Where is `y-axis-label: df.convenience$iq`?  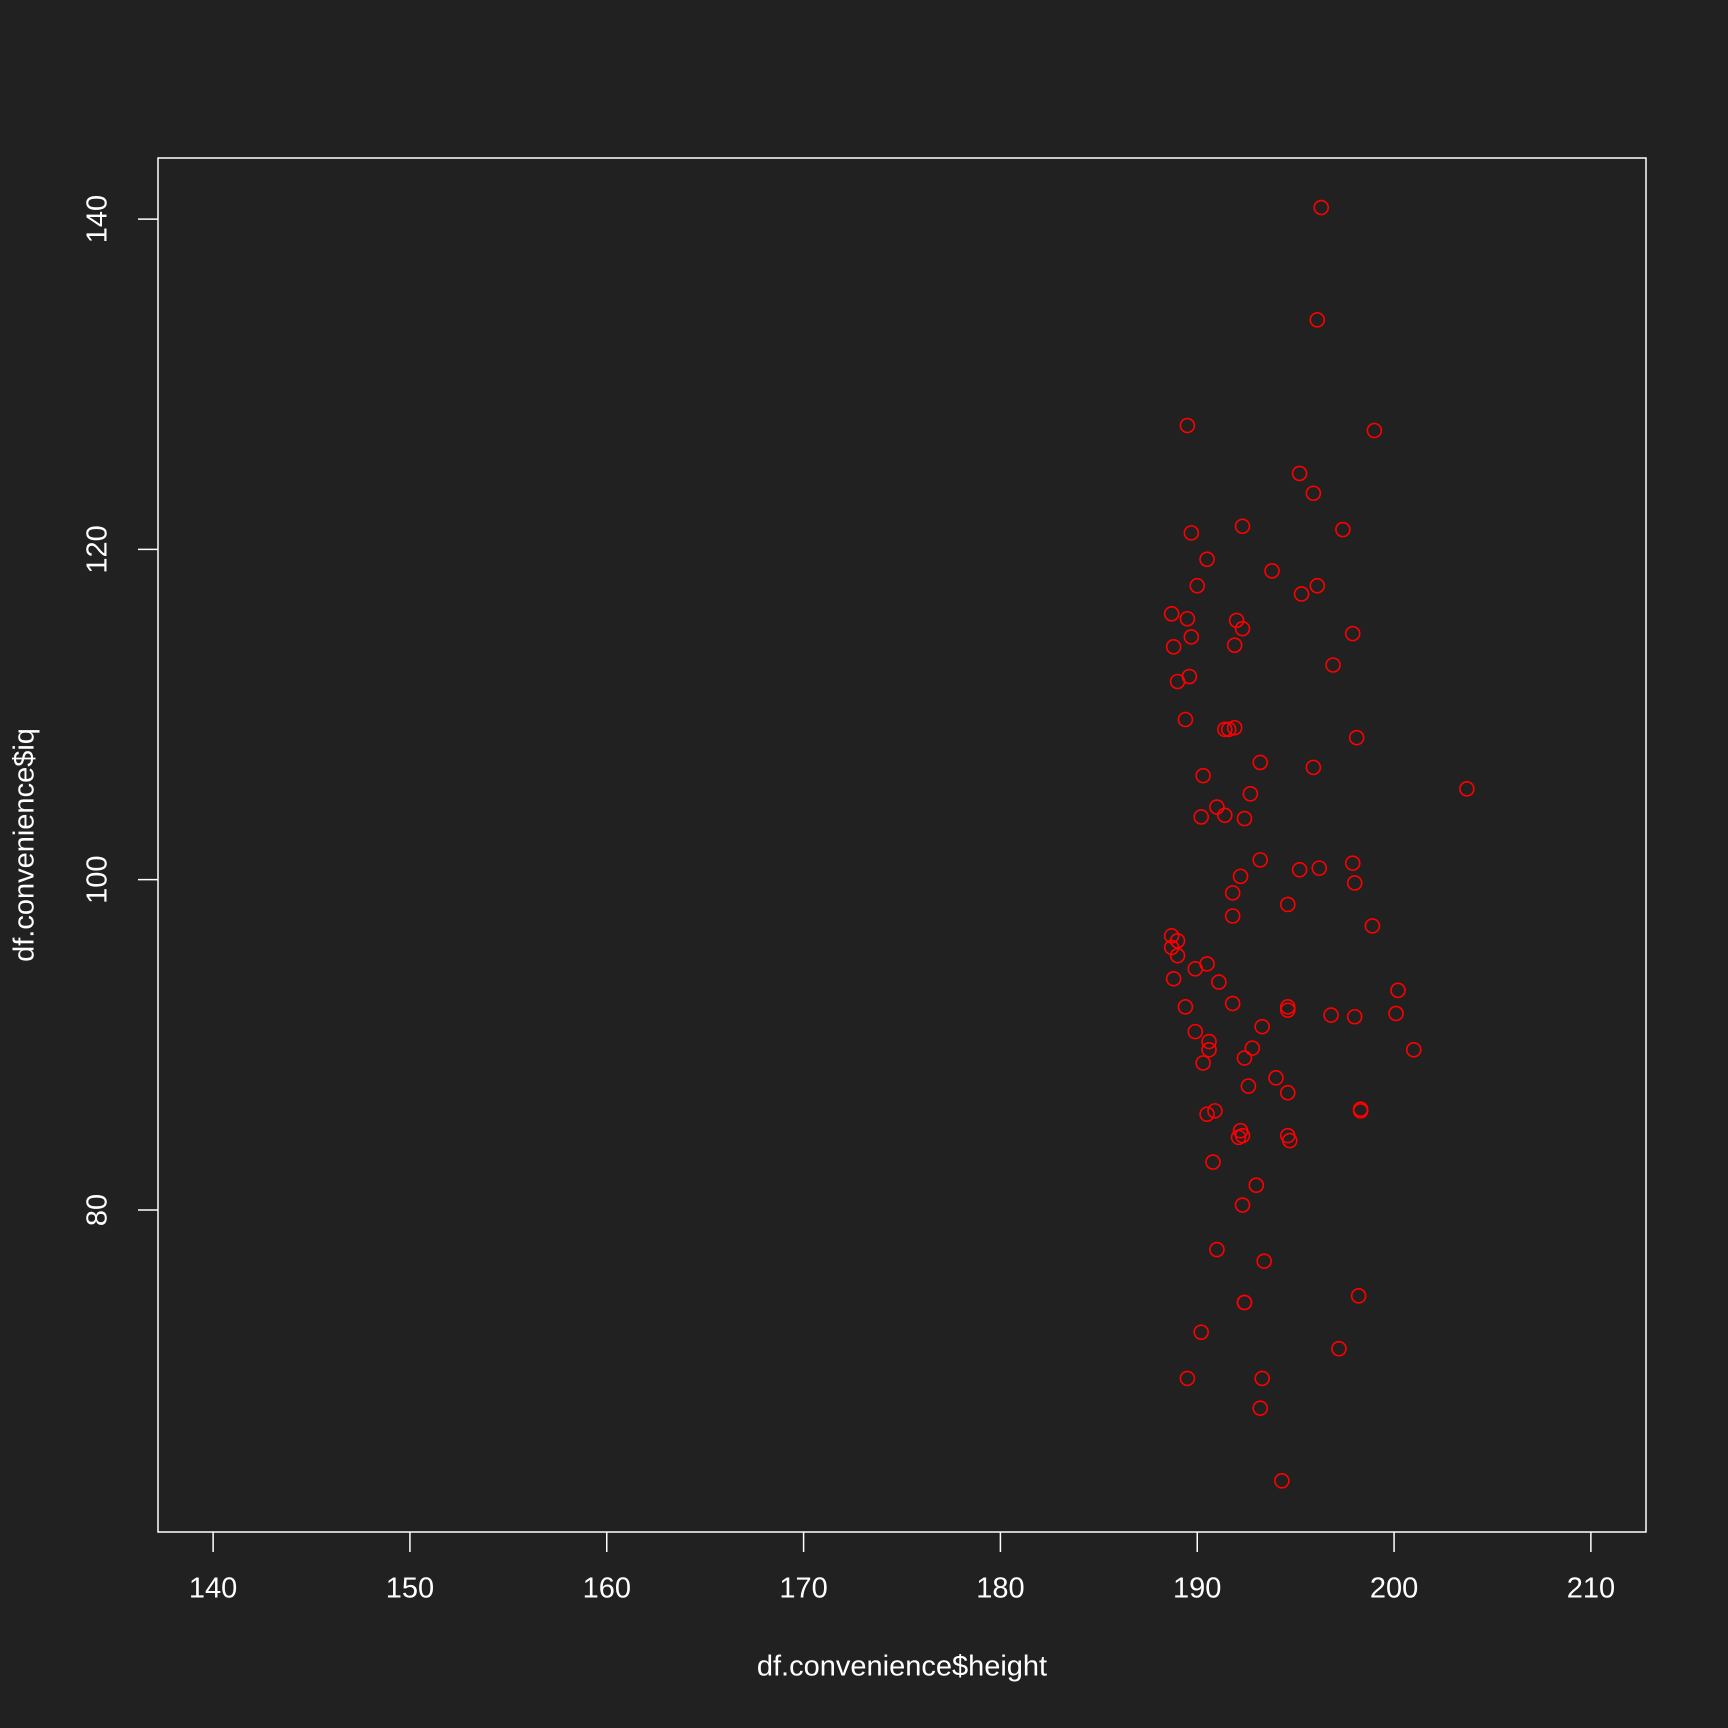 y-axis-label: df.convenience$iq is located at coordinates (25, 845).